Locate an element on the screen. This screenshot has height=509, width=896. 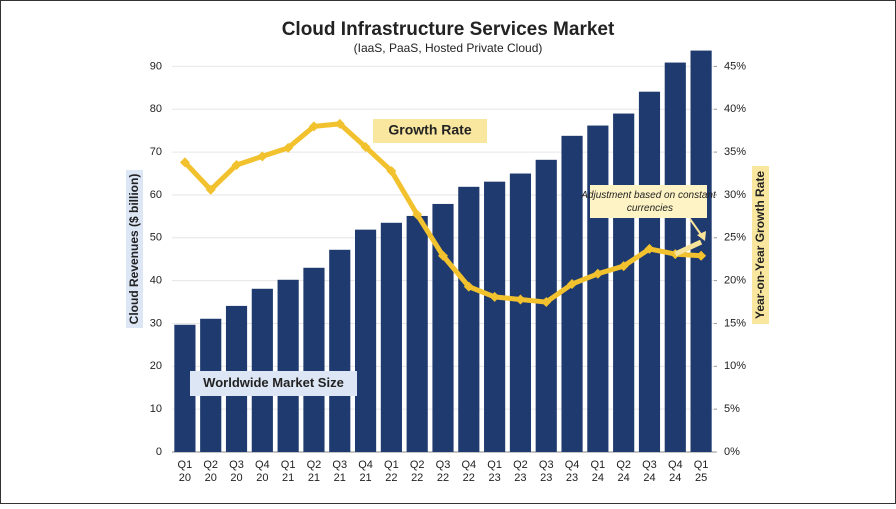
line is located at coordinates (688, 248).